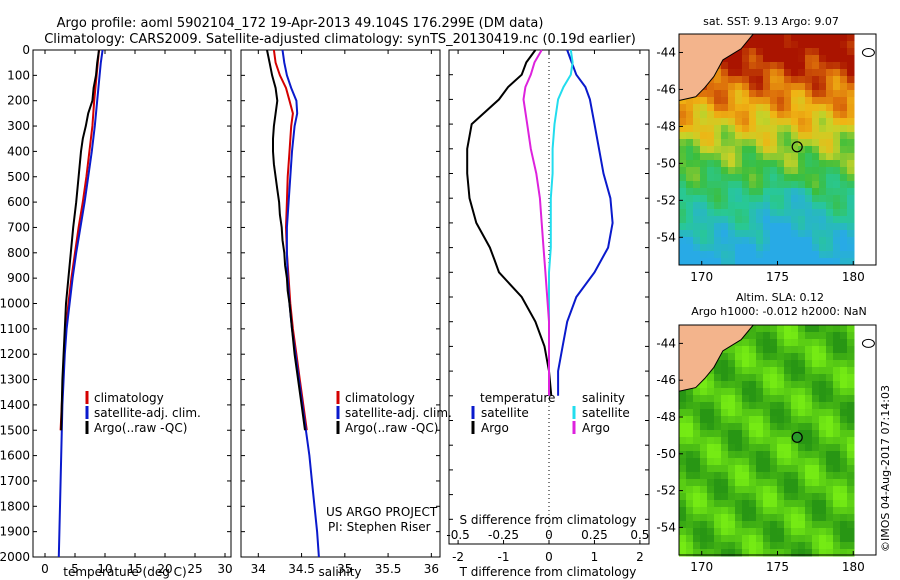 This screenshot has width=900, height=580. Describe the element at coordinates (104, 569) in the screenshot. I see `x-tick-label: 10` at that location.